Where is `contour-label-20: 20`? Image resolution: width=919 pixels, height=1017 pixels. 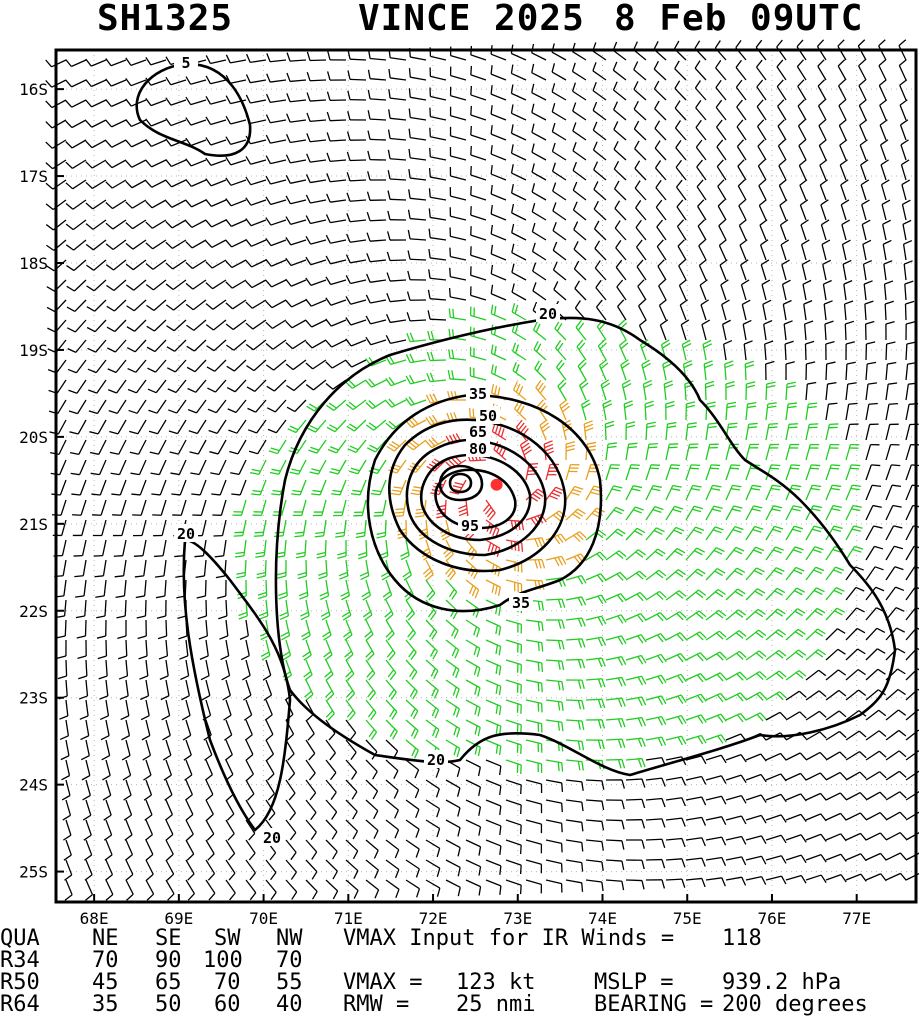
contour-label-20: 20 is located at coordinates (436, 760).